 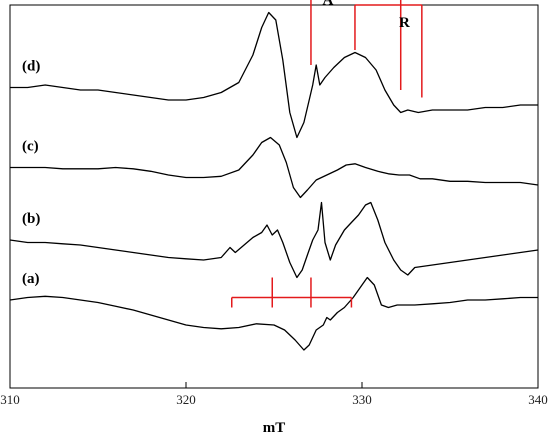 I want to click on x-tick-label: 310, so click(x=10, y=399).